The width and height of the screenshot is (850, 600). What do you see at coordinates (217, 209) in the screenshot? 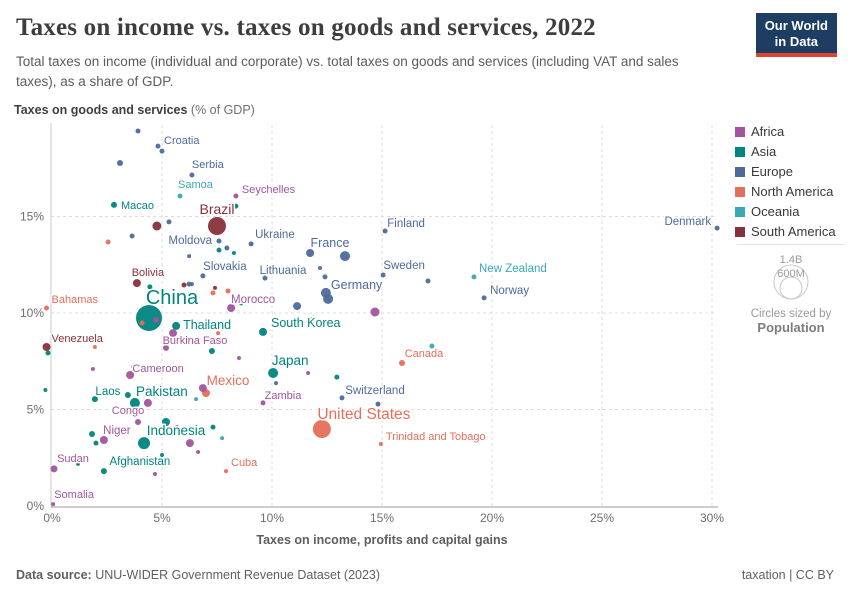
I see `country-label: Brazil` at bounding box center [217, 209].